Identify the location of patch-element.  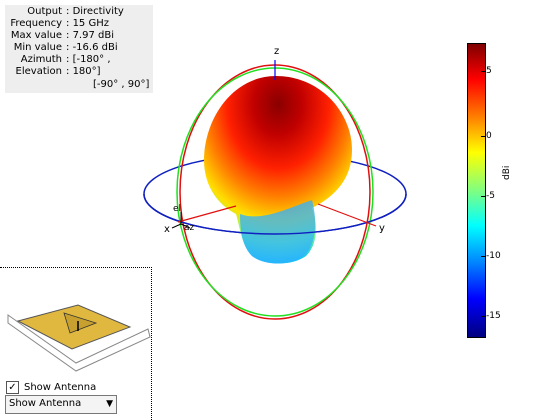
(80, 323).